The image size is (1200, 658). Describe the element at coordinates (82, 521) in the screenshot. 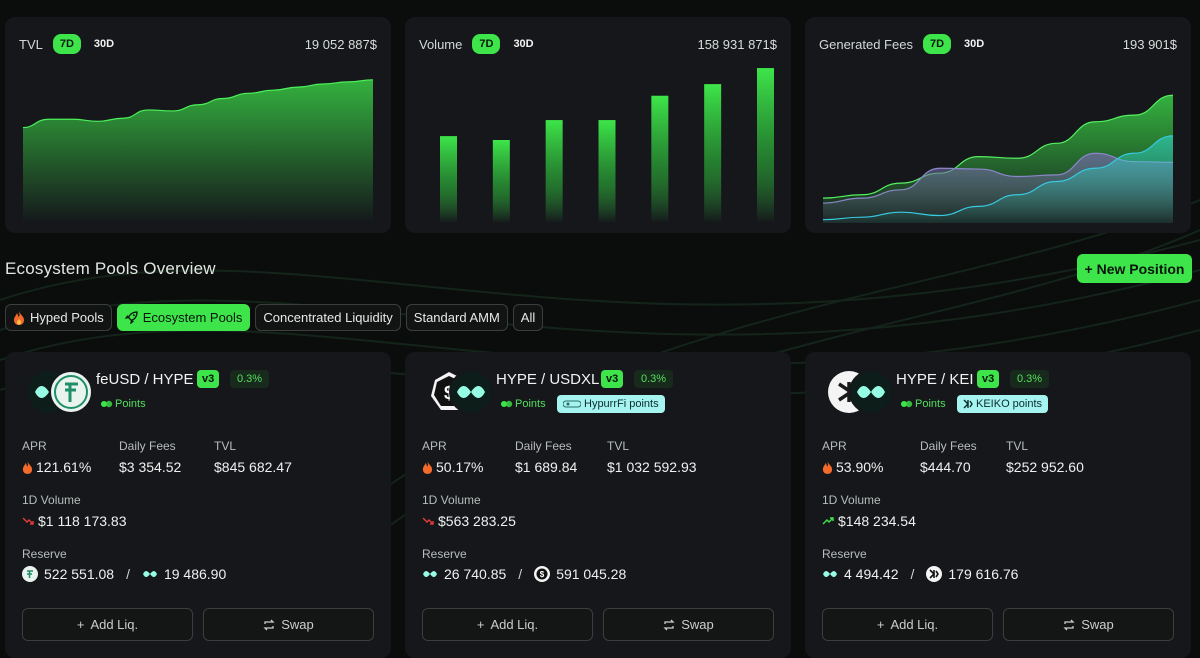

I see `volume-text: $1 118 173.83` at that location.